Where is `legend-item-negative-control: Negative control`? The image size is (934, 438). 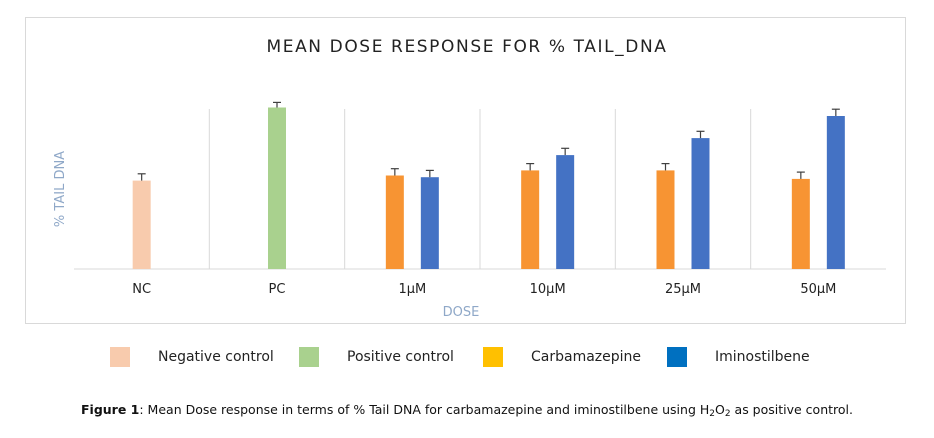
legend-item-negative-control: Negative control is located at coordinates (192, 357).